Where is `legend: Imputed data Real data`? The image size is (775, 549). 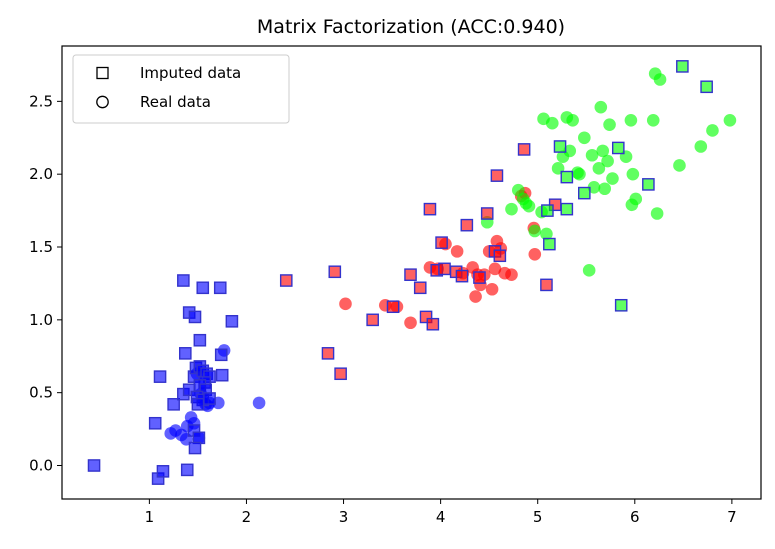
legend: Imputed data Real data is located at coordinates (181, 89).